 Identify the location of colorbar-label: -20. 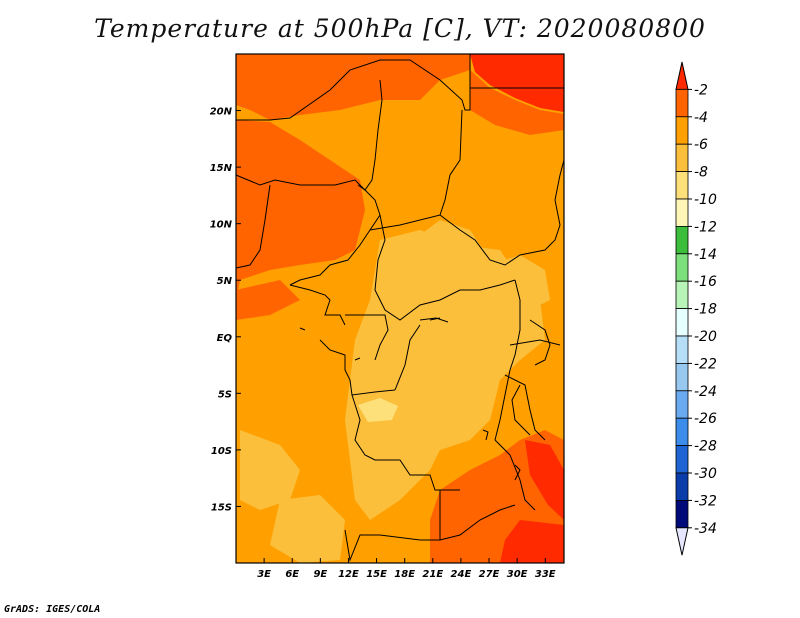
(705, 337).